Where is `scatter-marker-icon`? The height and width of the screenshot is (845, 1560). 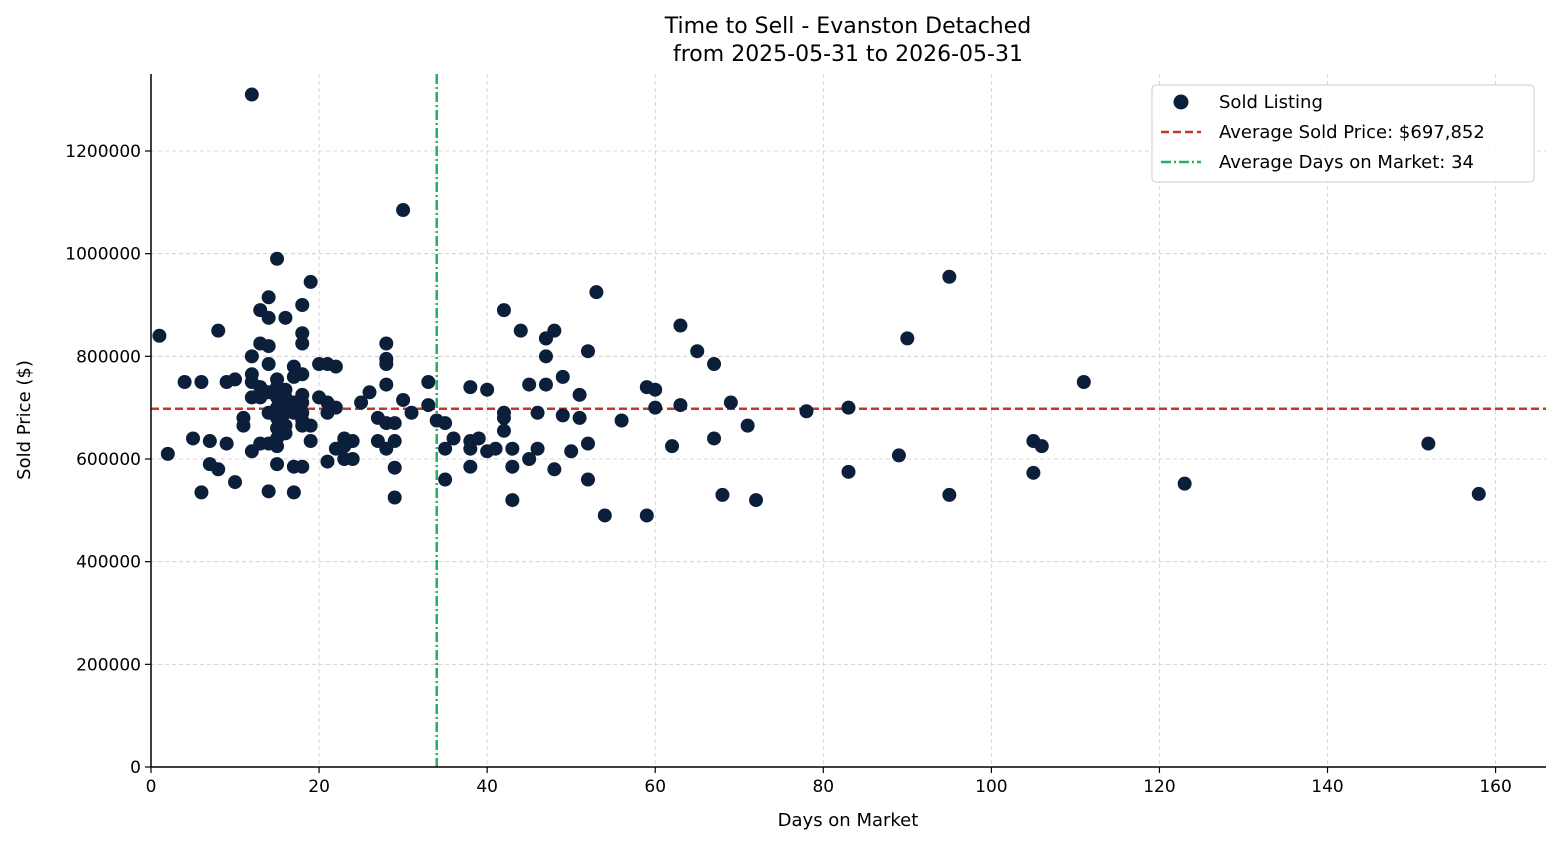
scatter-marker-icon is located at coordinates (1181, 102).